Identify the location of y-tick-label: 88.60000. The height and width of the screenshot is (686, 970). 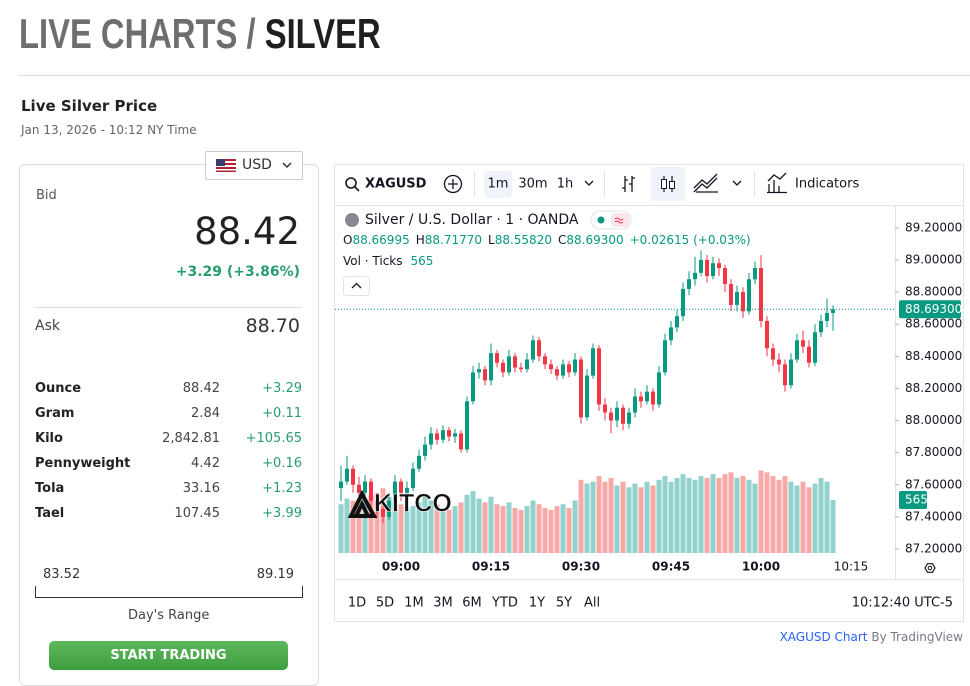
(933, 324).